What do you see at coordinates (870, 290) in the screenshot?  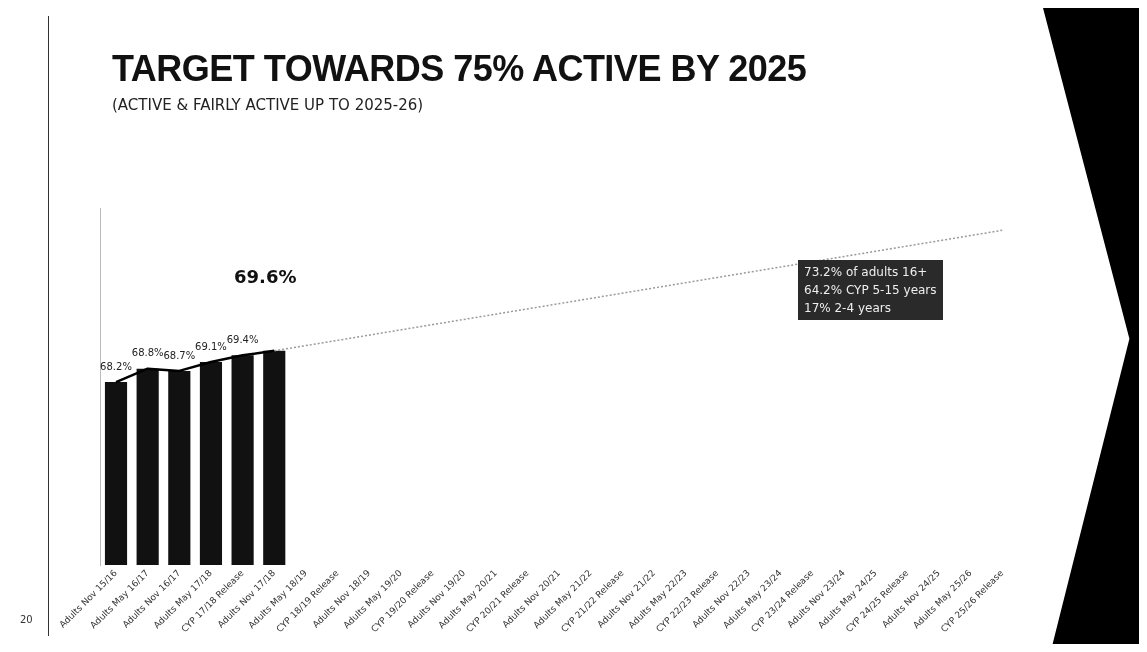 I see `annotation: 64.2% CYP 5-15 years` at bounding box center [870, 290].